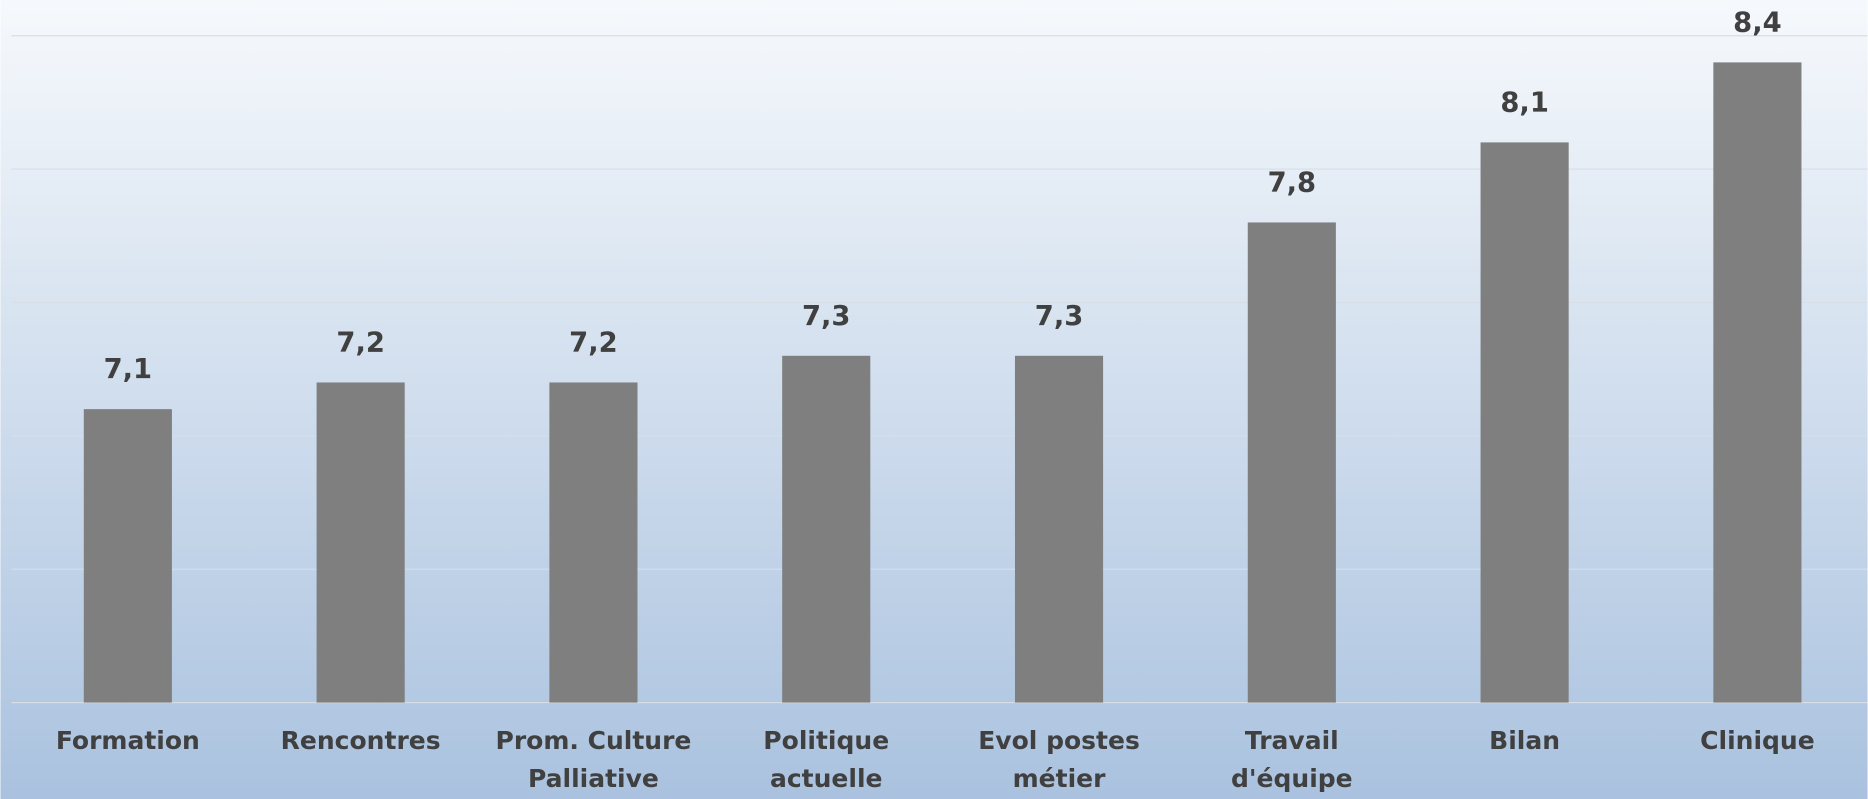 This screenshot has width=1868, height=799. I want to click on x-tick-label: Travail d'équipe, so click(1291, 760).